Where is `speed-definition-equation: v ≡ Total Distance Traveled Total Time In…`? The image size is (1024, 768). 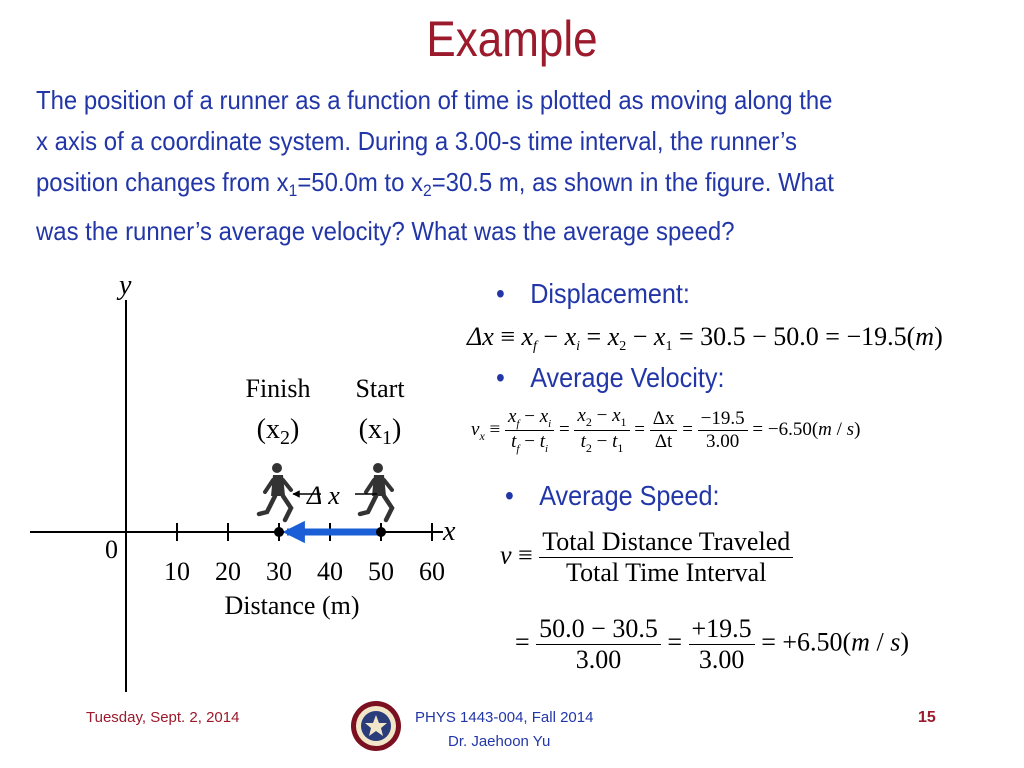 speed-definition-equation: v ≡ Total Distance Traveled Total Time In… is located at coordinates (647, 557).